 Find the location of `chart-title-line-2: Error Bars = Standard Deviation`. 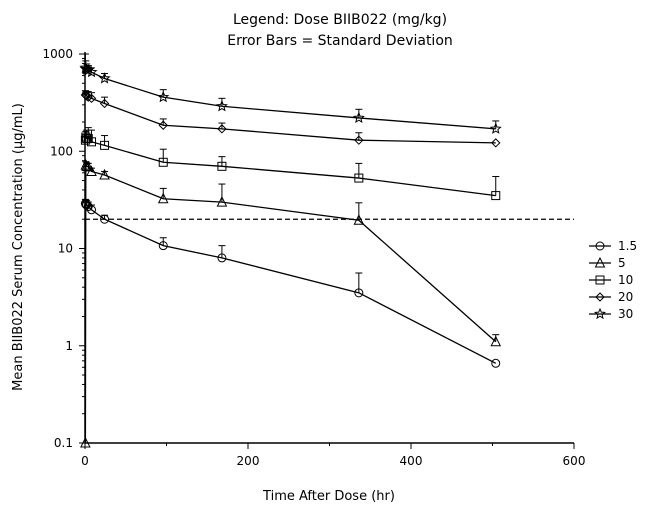

chart-title-line-2: Error Bars = Standard Deviation is located at coordinates (340, 41).